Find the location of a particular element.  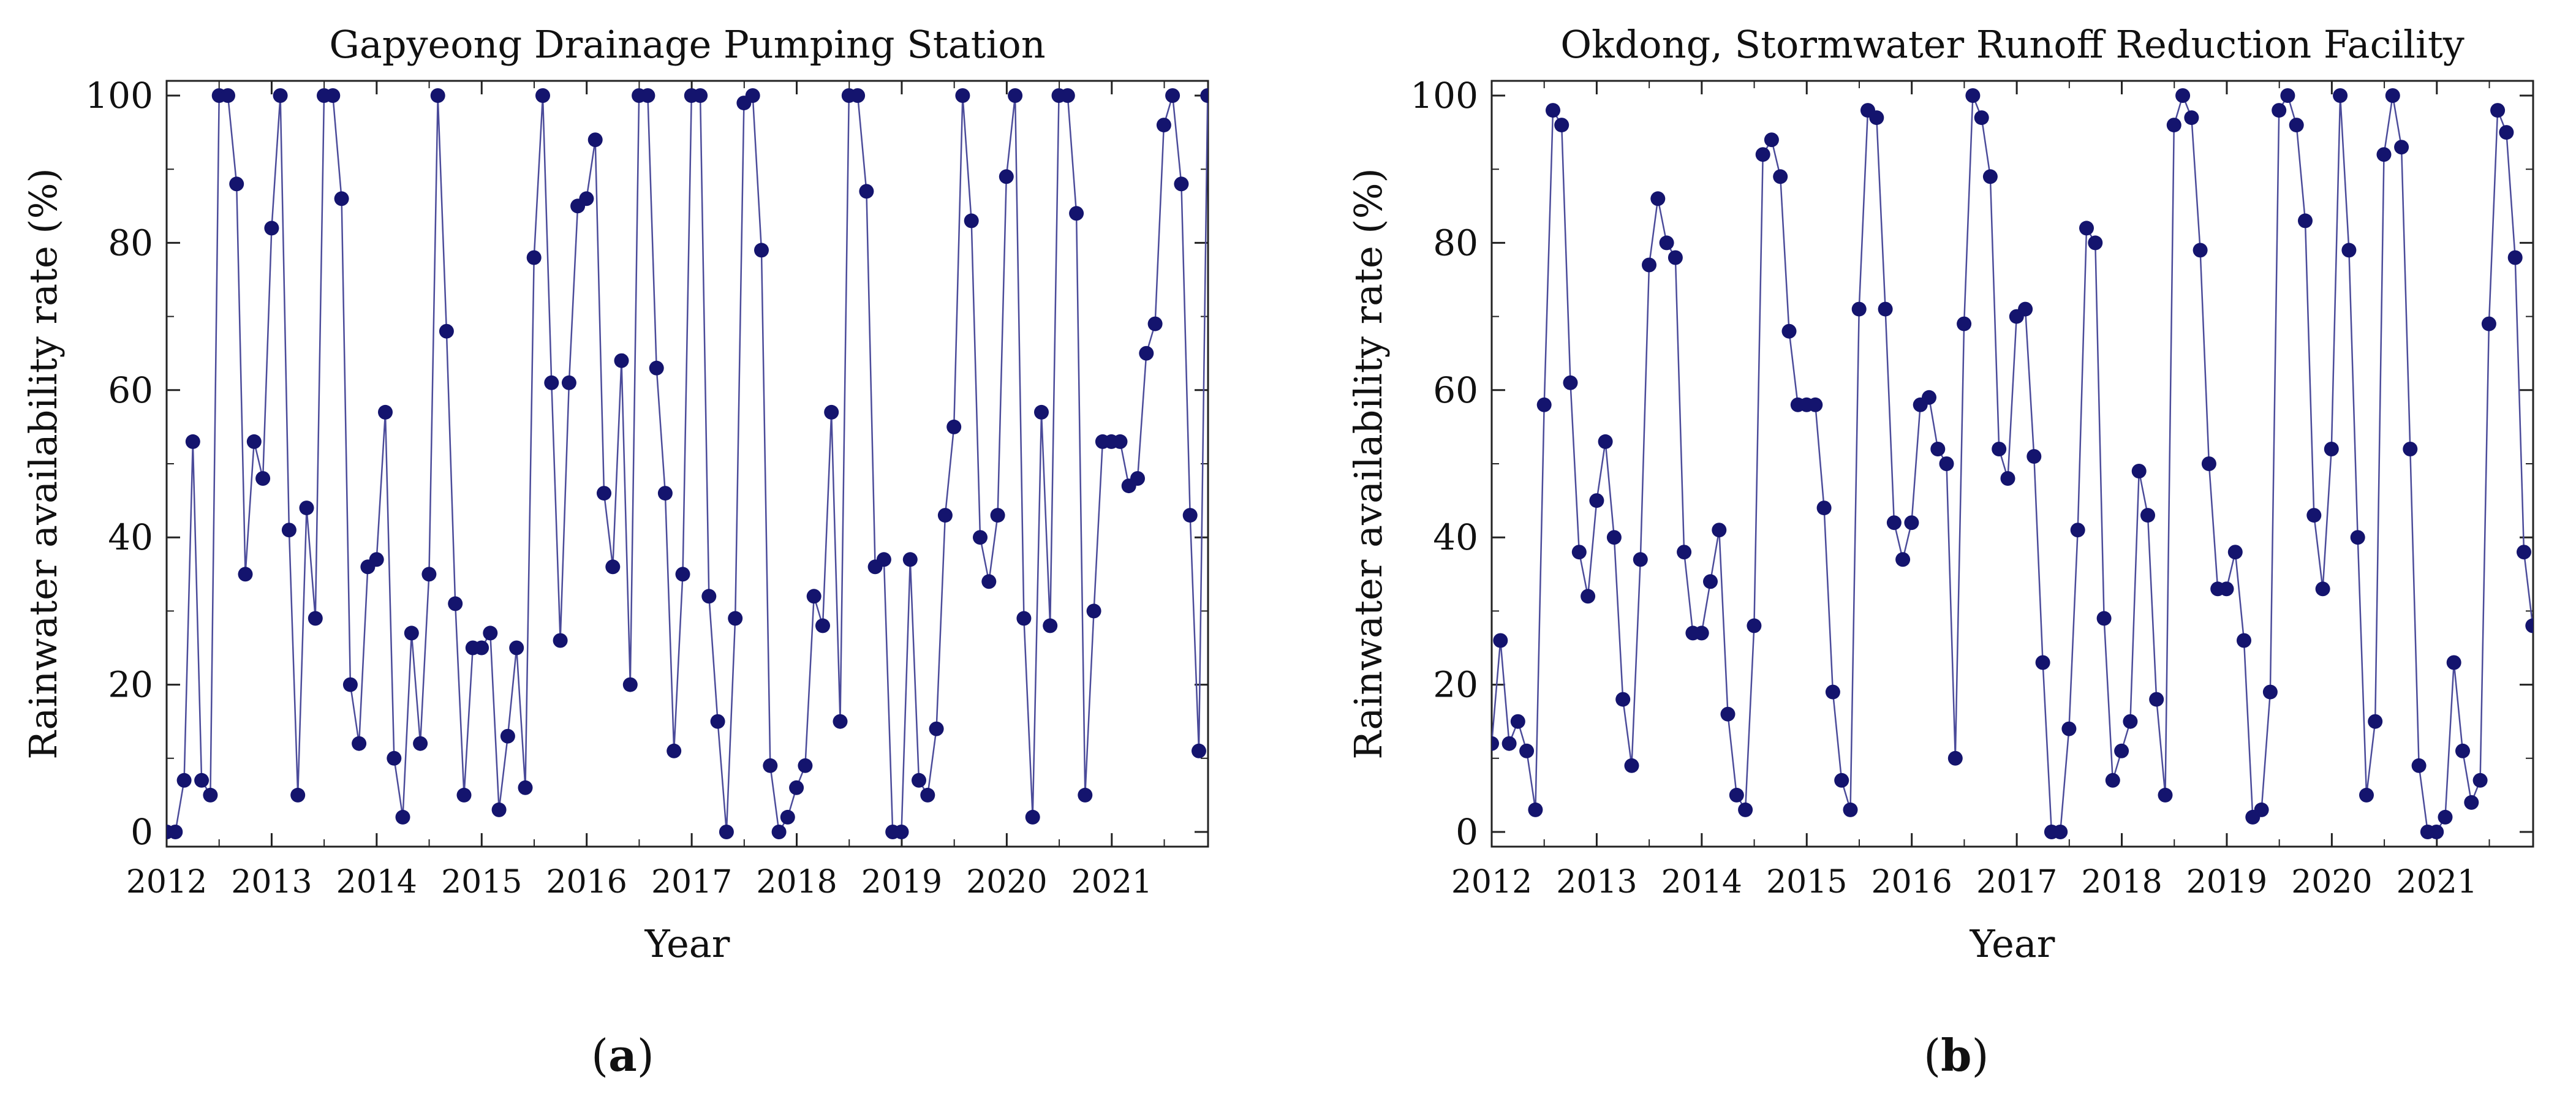

x-tick-label: 2020 is located at coordinates (1006, 882).